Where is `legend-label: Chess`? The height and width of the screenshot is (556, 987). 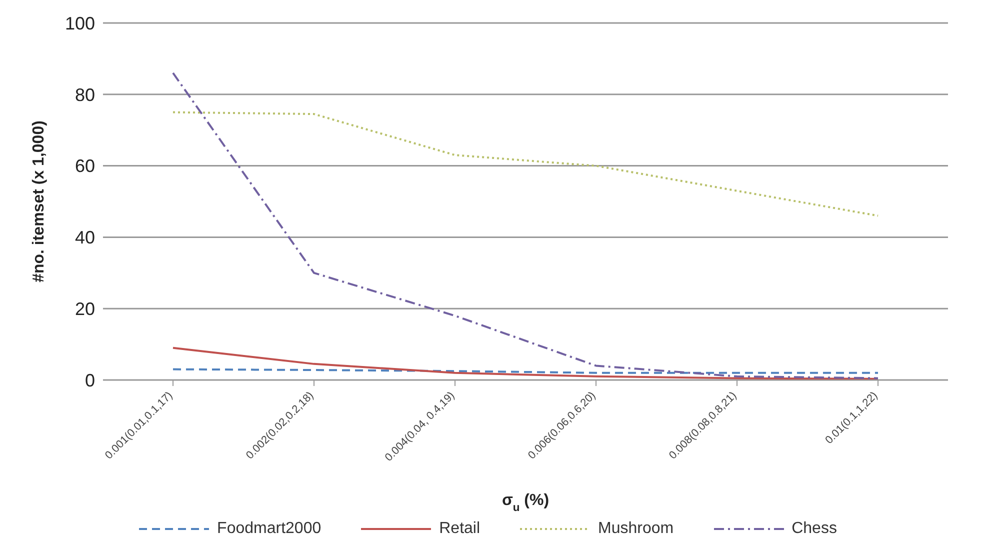 legend-label: Chess is located at coordinates (814, 529).